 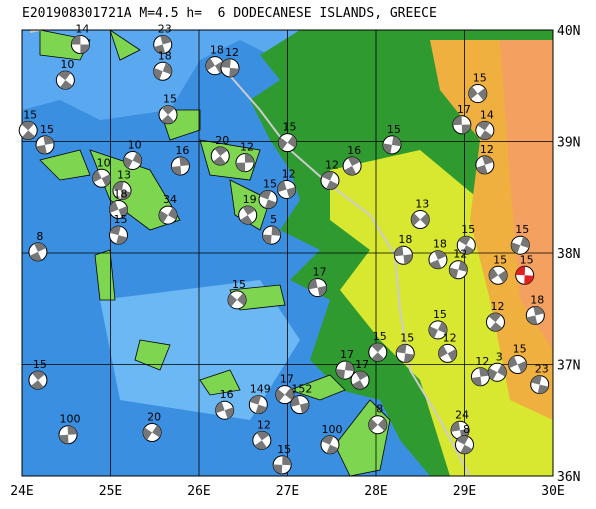 I want to click on lon-label: 30E, so click(x=552, y=491).